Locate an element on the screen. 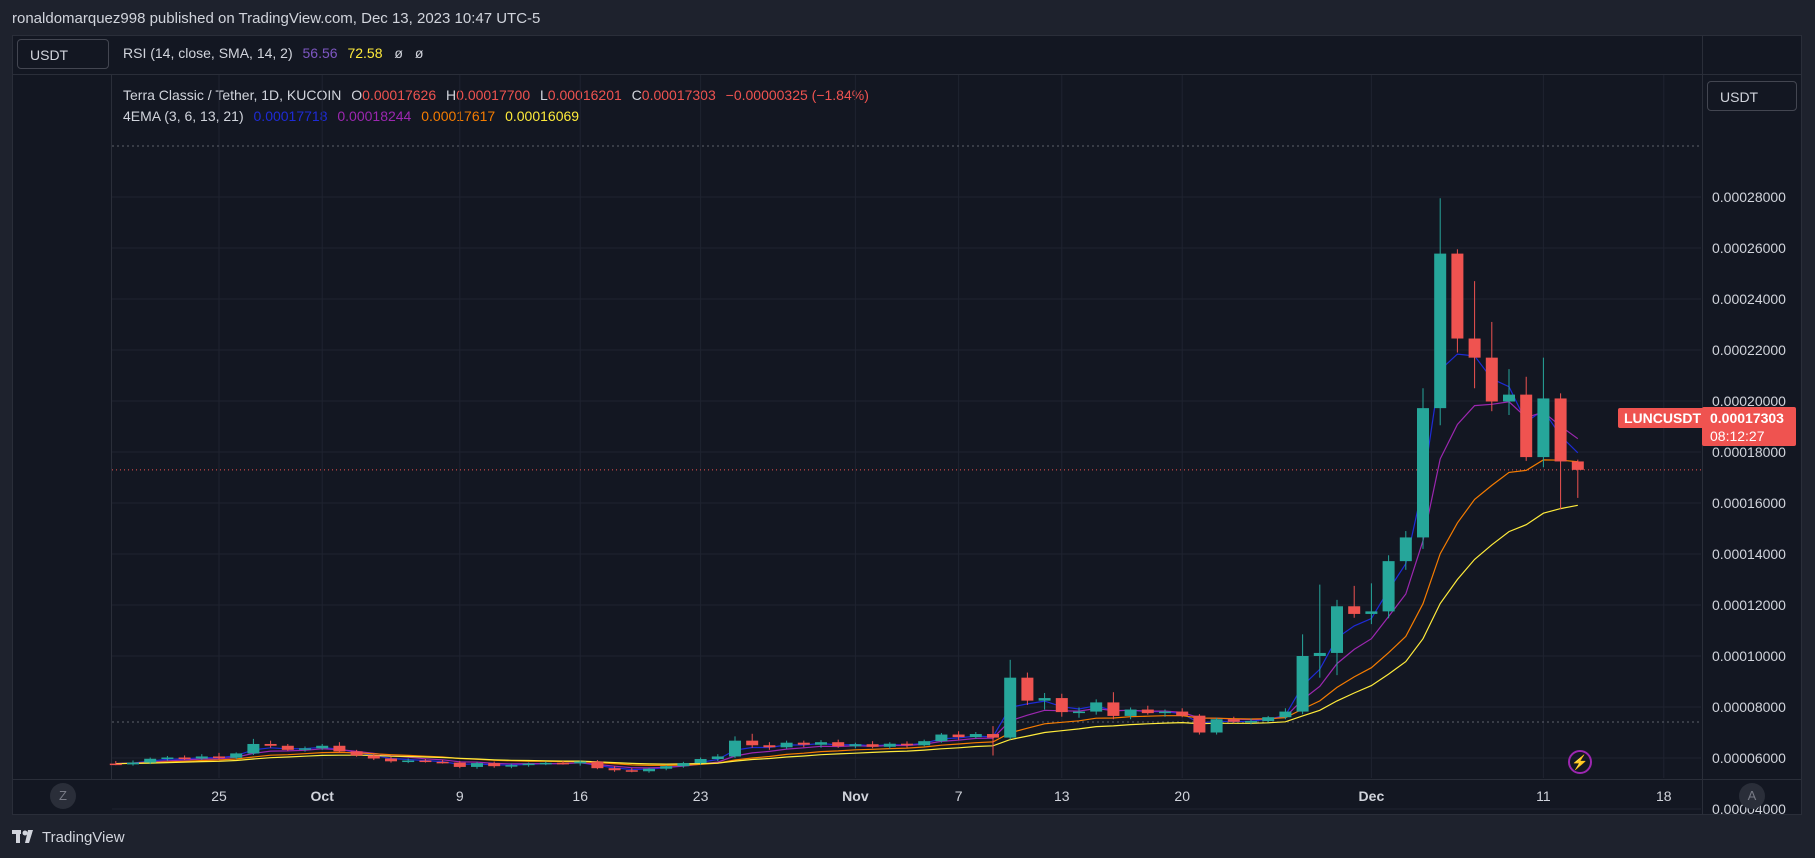  open-value: 0.00017626 is located at coordinates (399, 95).